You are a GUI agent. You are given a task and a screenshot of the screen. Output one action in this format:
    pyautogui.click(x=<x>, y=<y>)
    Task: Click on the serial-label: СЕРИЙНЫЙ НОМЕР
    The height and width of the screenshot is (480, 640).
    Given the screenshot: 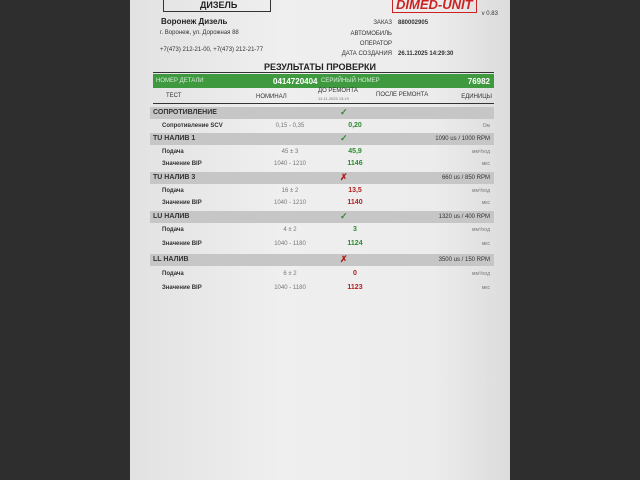 What is the action you would take?
    pyautogui.click(x=350, y=81)
    